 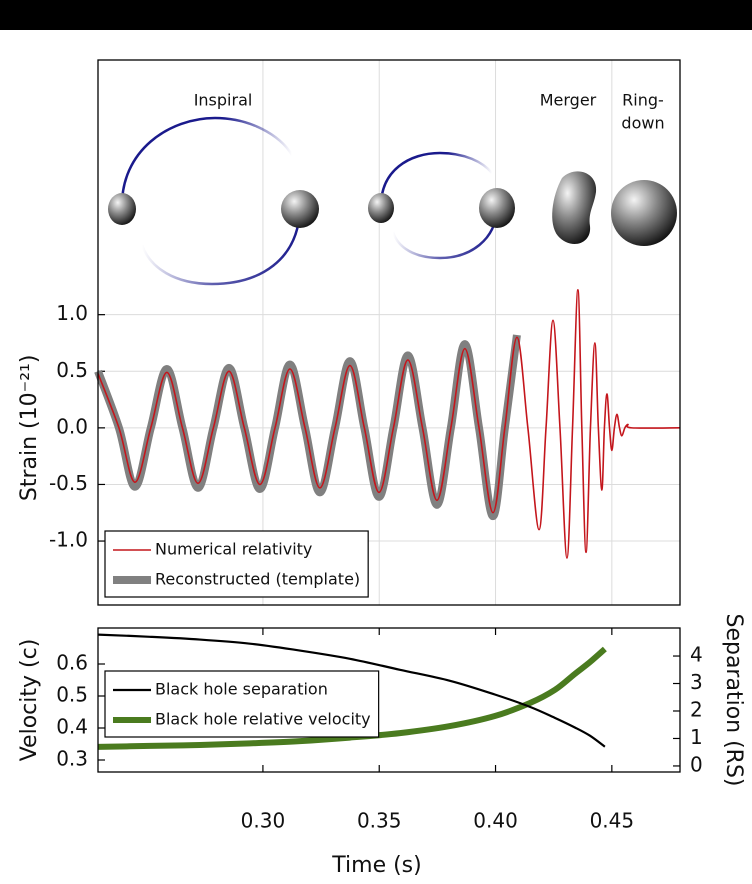 What do you see at coordinates (696, 764) in the screenshot?
I see `y2-tick-label: 0` at bounding box center [696, 764].